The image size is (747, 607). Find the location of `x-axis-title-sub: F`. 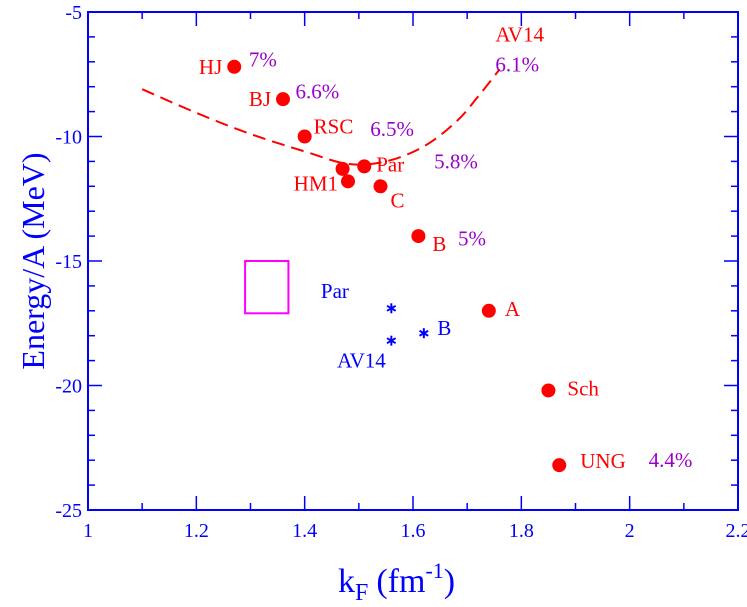

x-axis-title-sub: F is located at coordinates (361, 593).